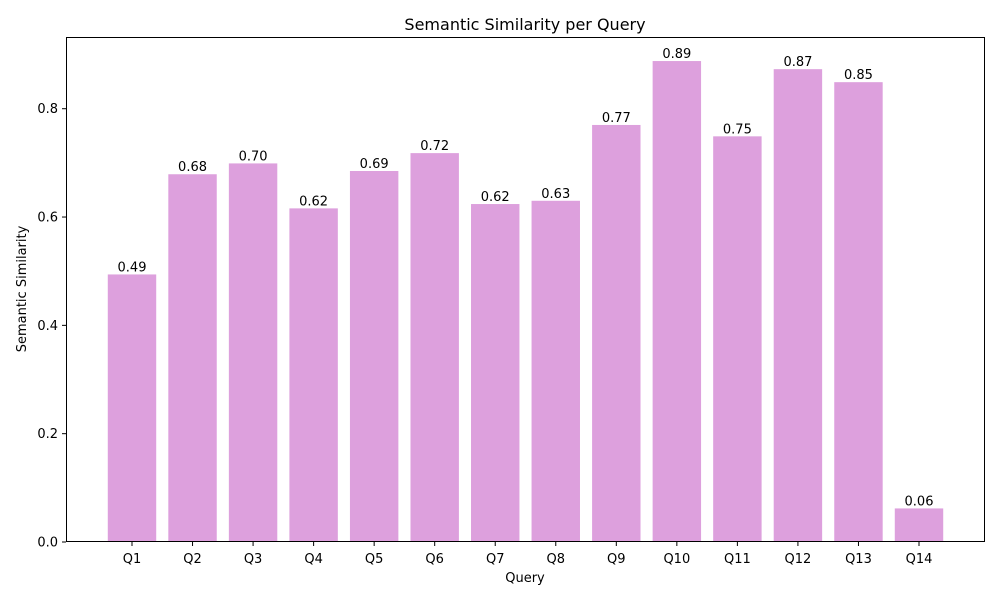 Image resolution: width=1000 pixels, height=604 pixels. What do you see at coordinates (253, 353) in the screenshot?
I see `bar-q3` at bounding box center [253, 353].